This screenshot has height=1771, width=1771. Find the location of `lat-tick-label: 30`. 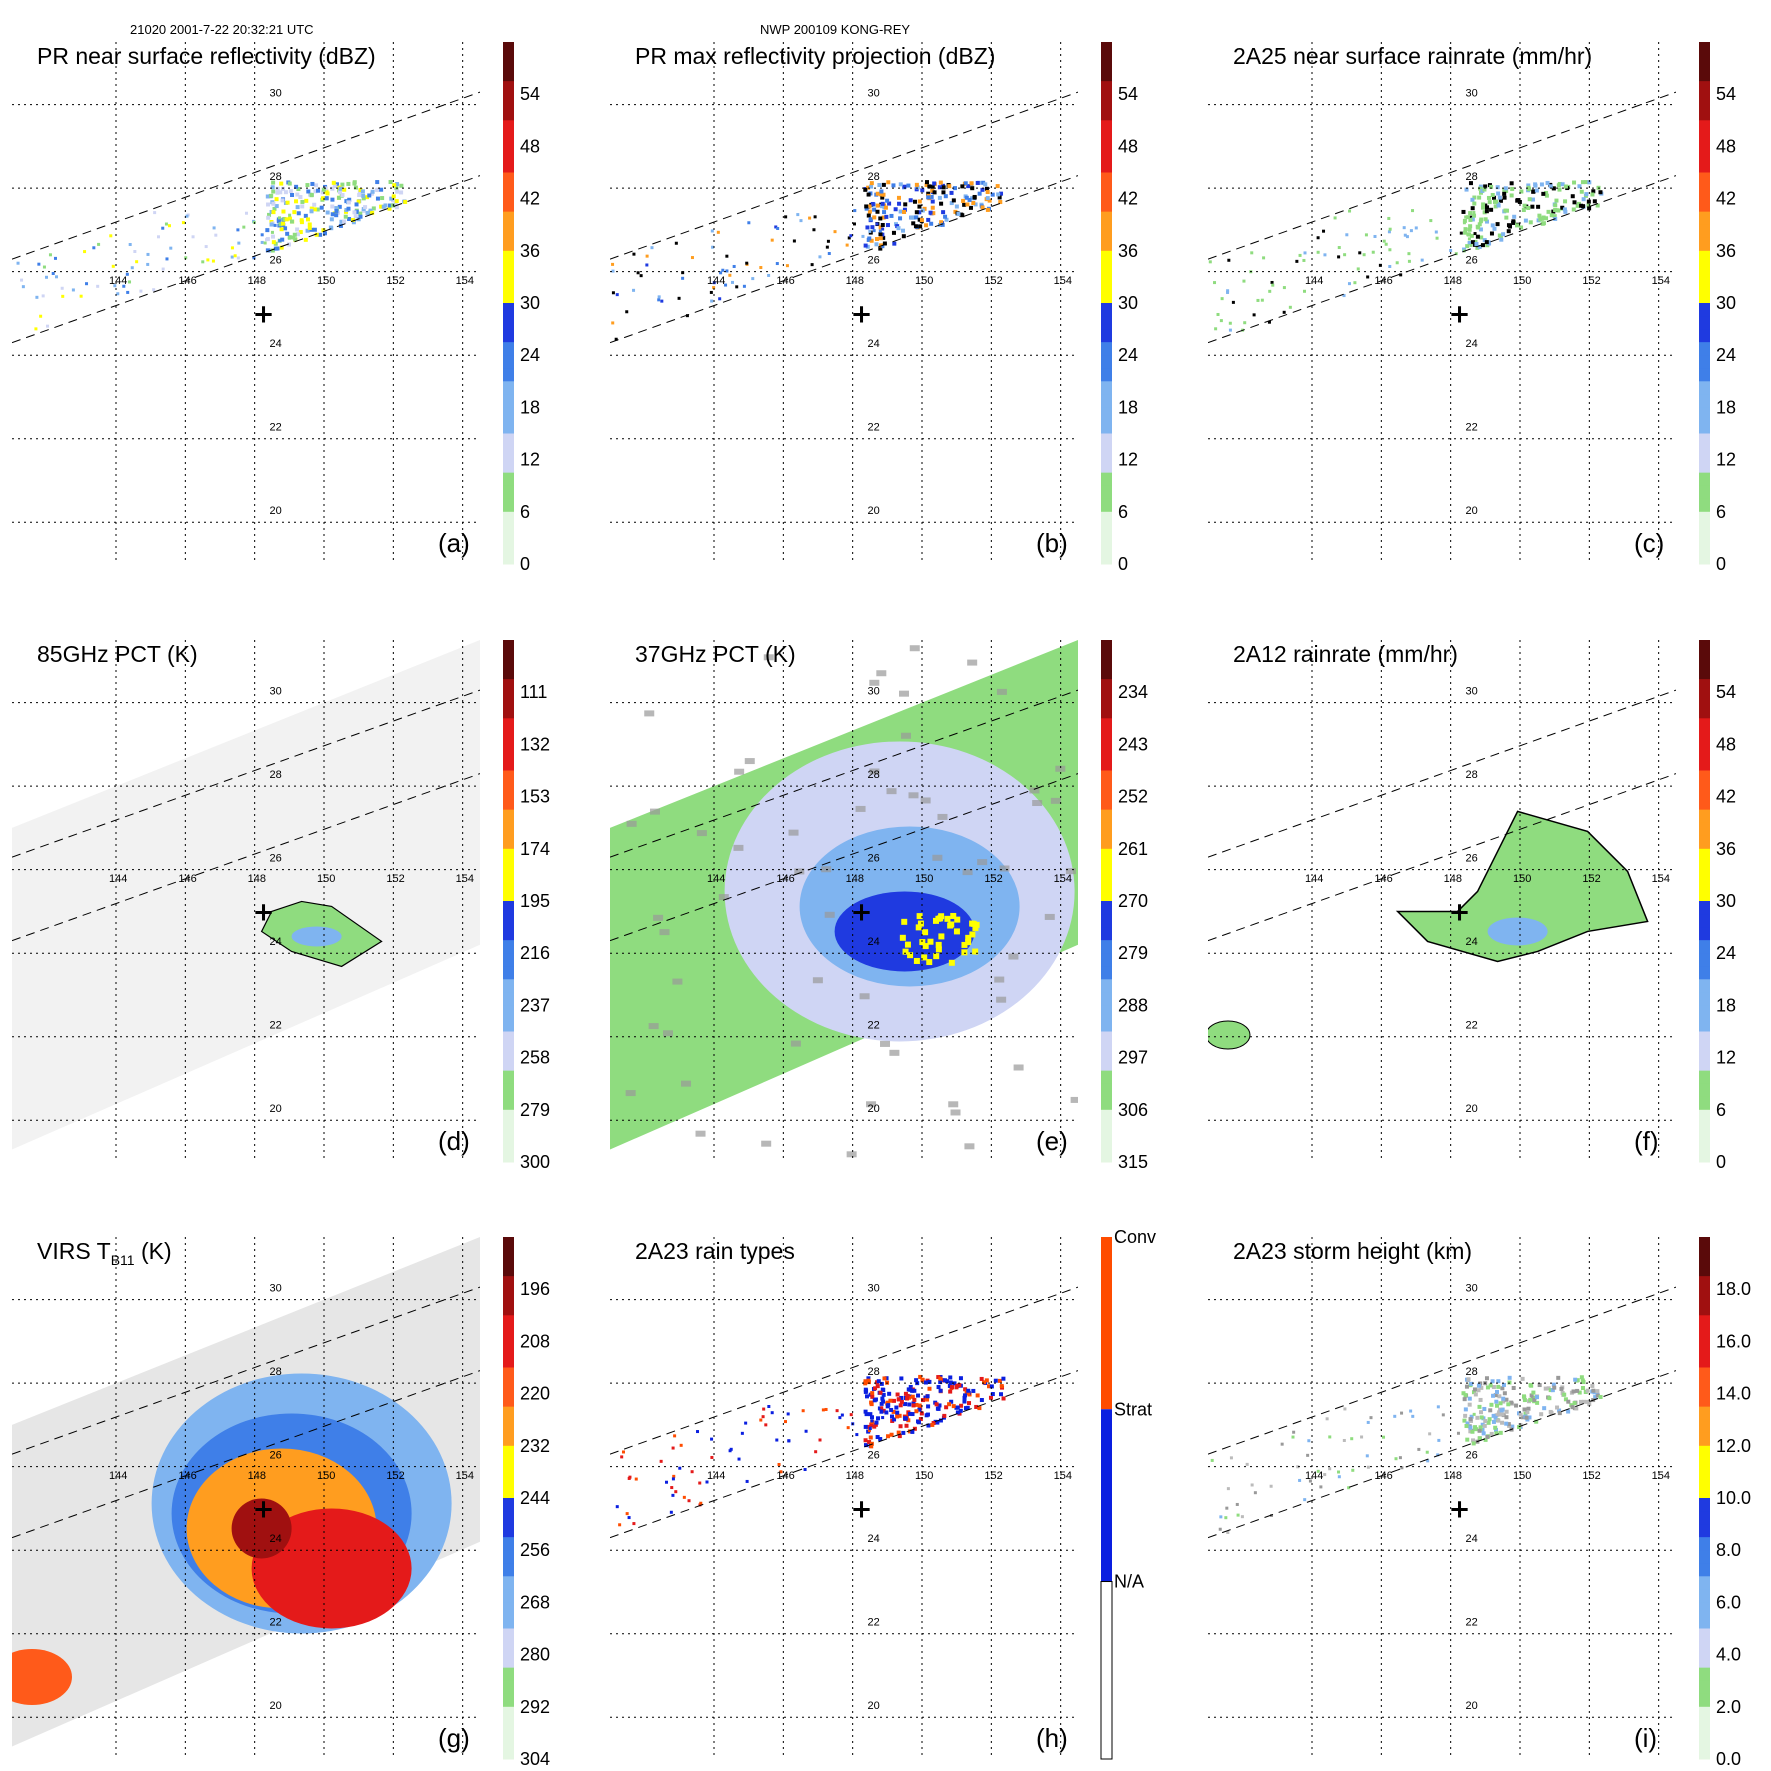

lat-tick-label: 30 is located at coordinates (873, 692).